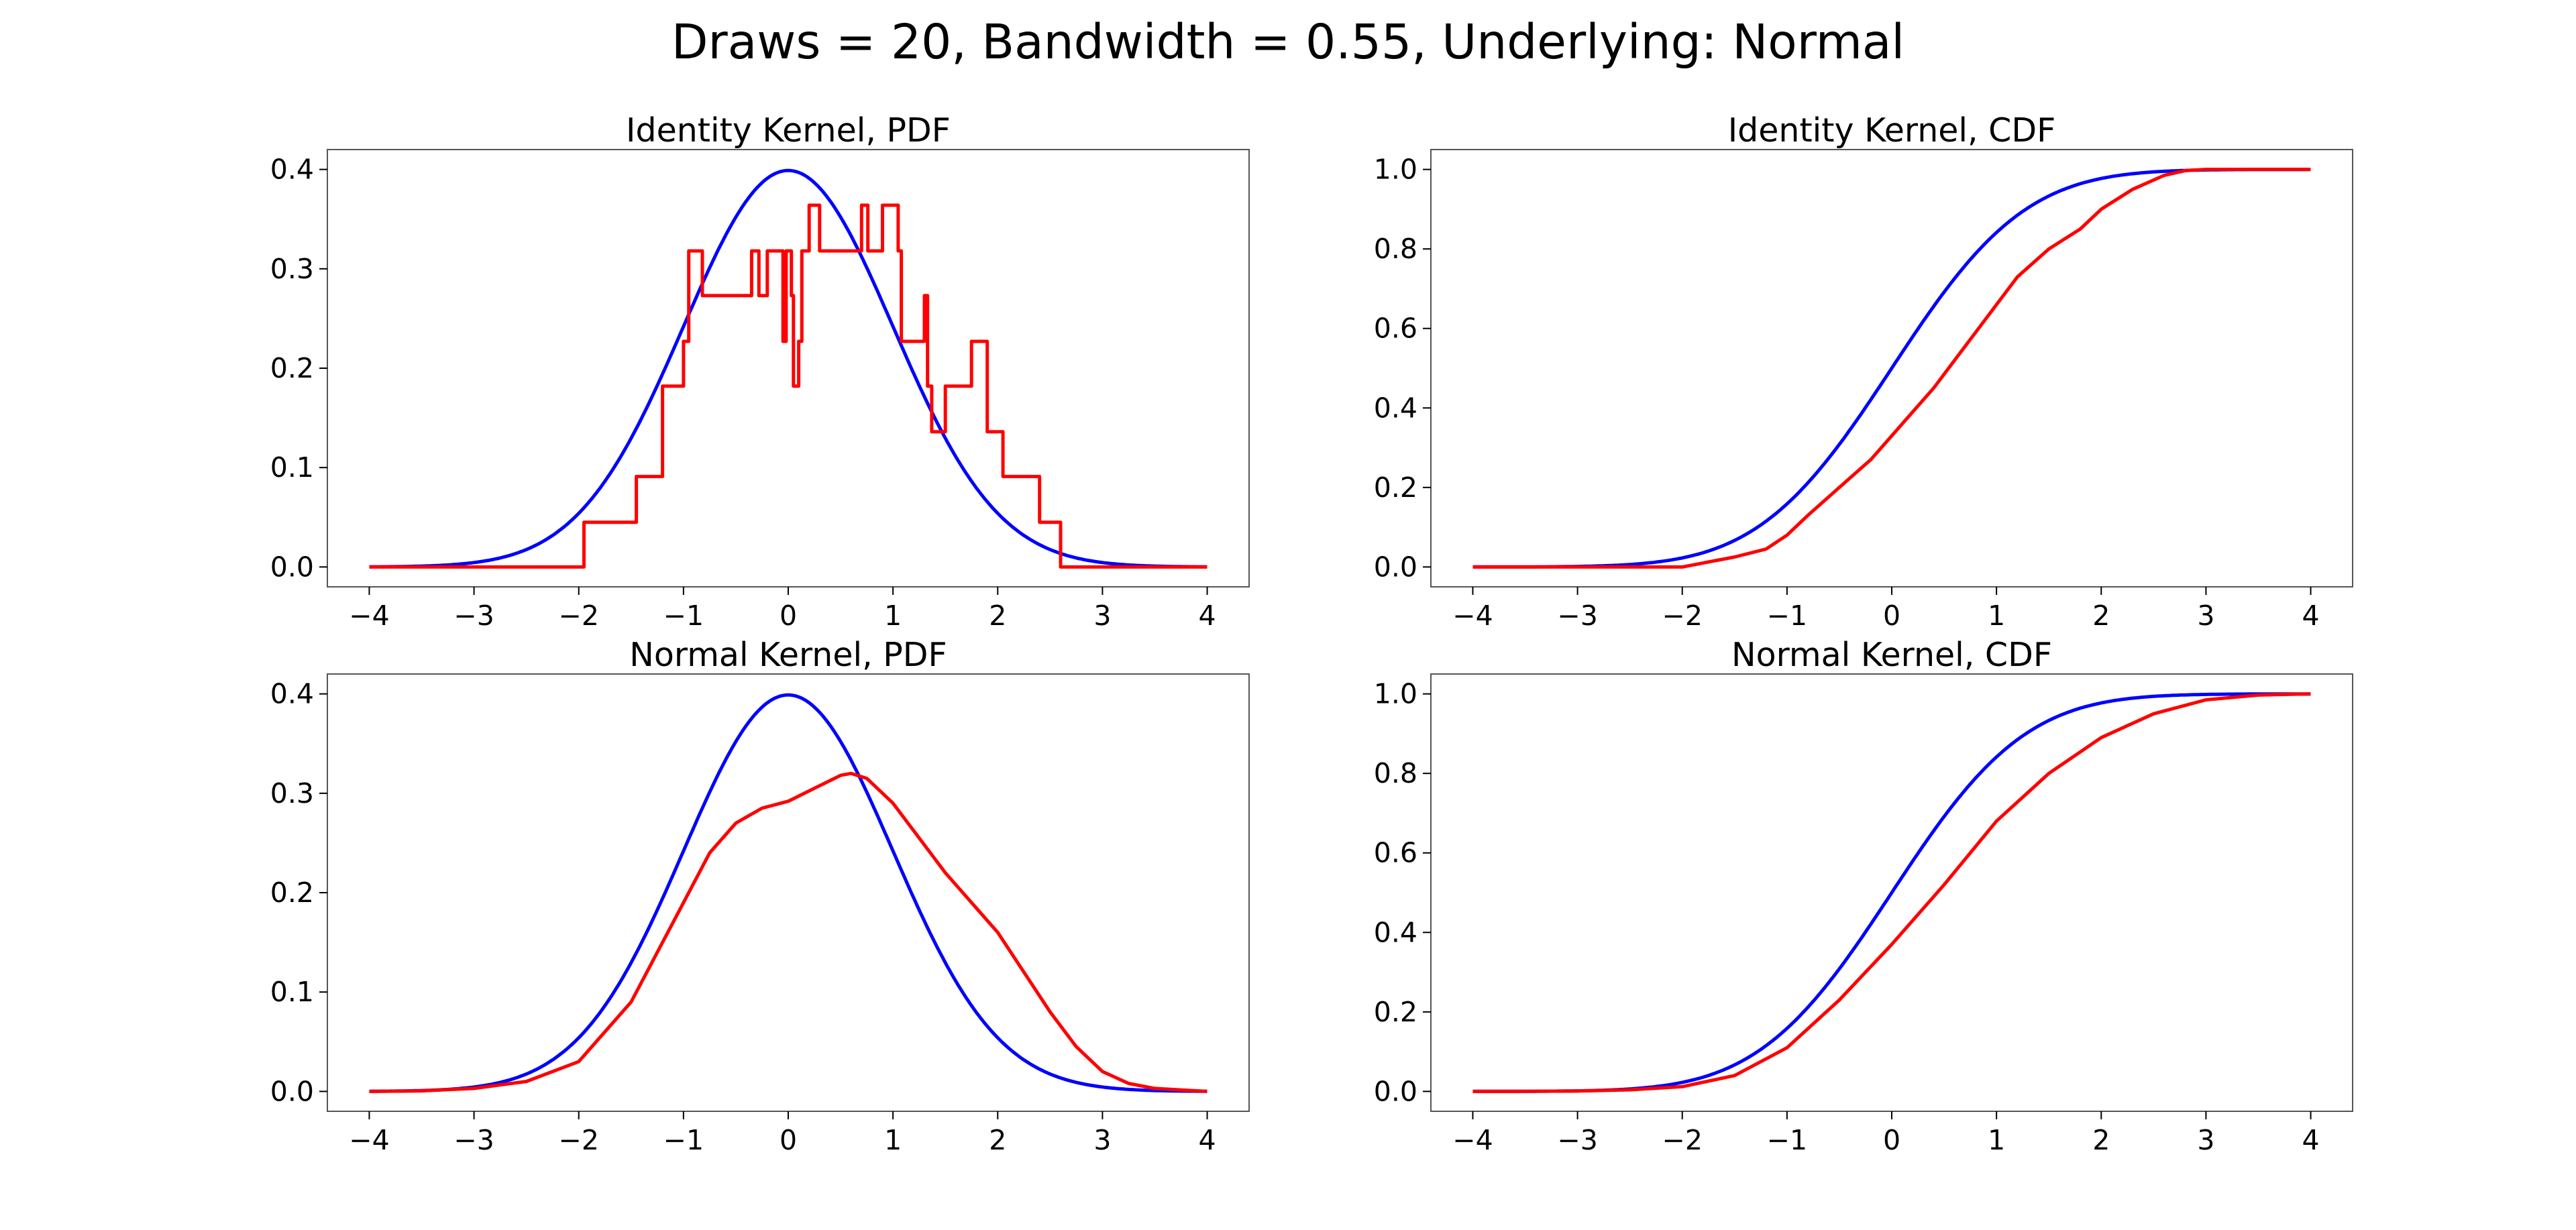 This screenshot has height=1230, width=2576. What do you see at coordinates (788, 655) in the screenshot?
I see `panel-title: Normal Kernel, PDF` at bounding box center [788, 655].